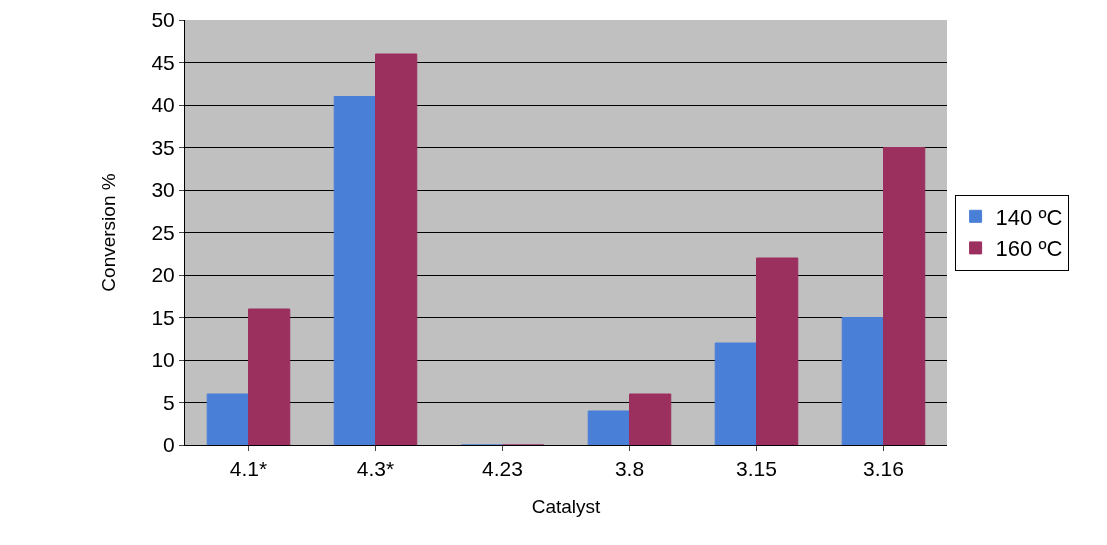 Image resolution: width=1107 pixels, height=545 pixels. Describe the element at coordinates (502, 469) in the screenshot. I see `x-tick-label: 4.23` at that location.